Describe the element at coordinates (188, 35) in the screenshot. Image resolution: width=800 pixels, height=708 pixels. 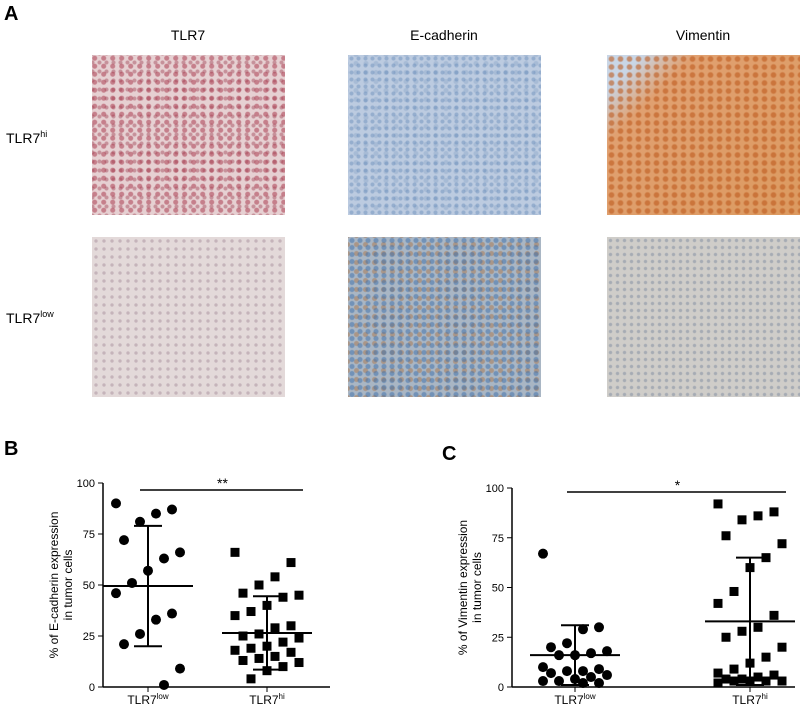
I see `column-label: TLR7` at that location.